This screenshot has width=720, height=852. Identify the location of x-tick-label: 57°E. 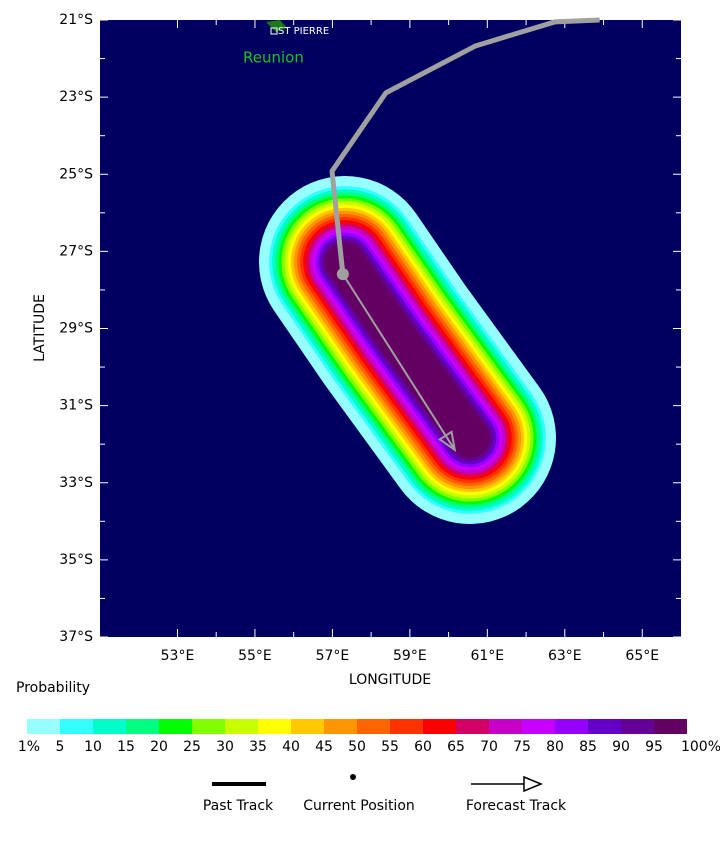
(333, 656).